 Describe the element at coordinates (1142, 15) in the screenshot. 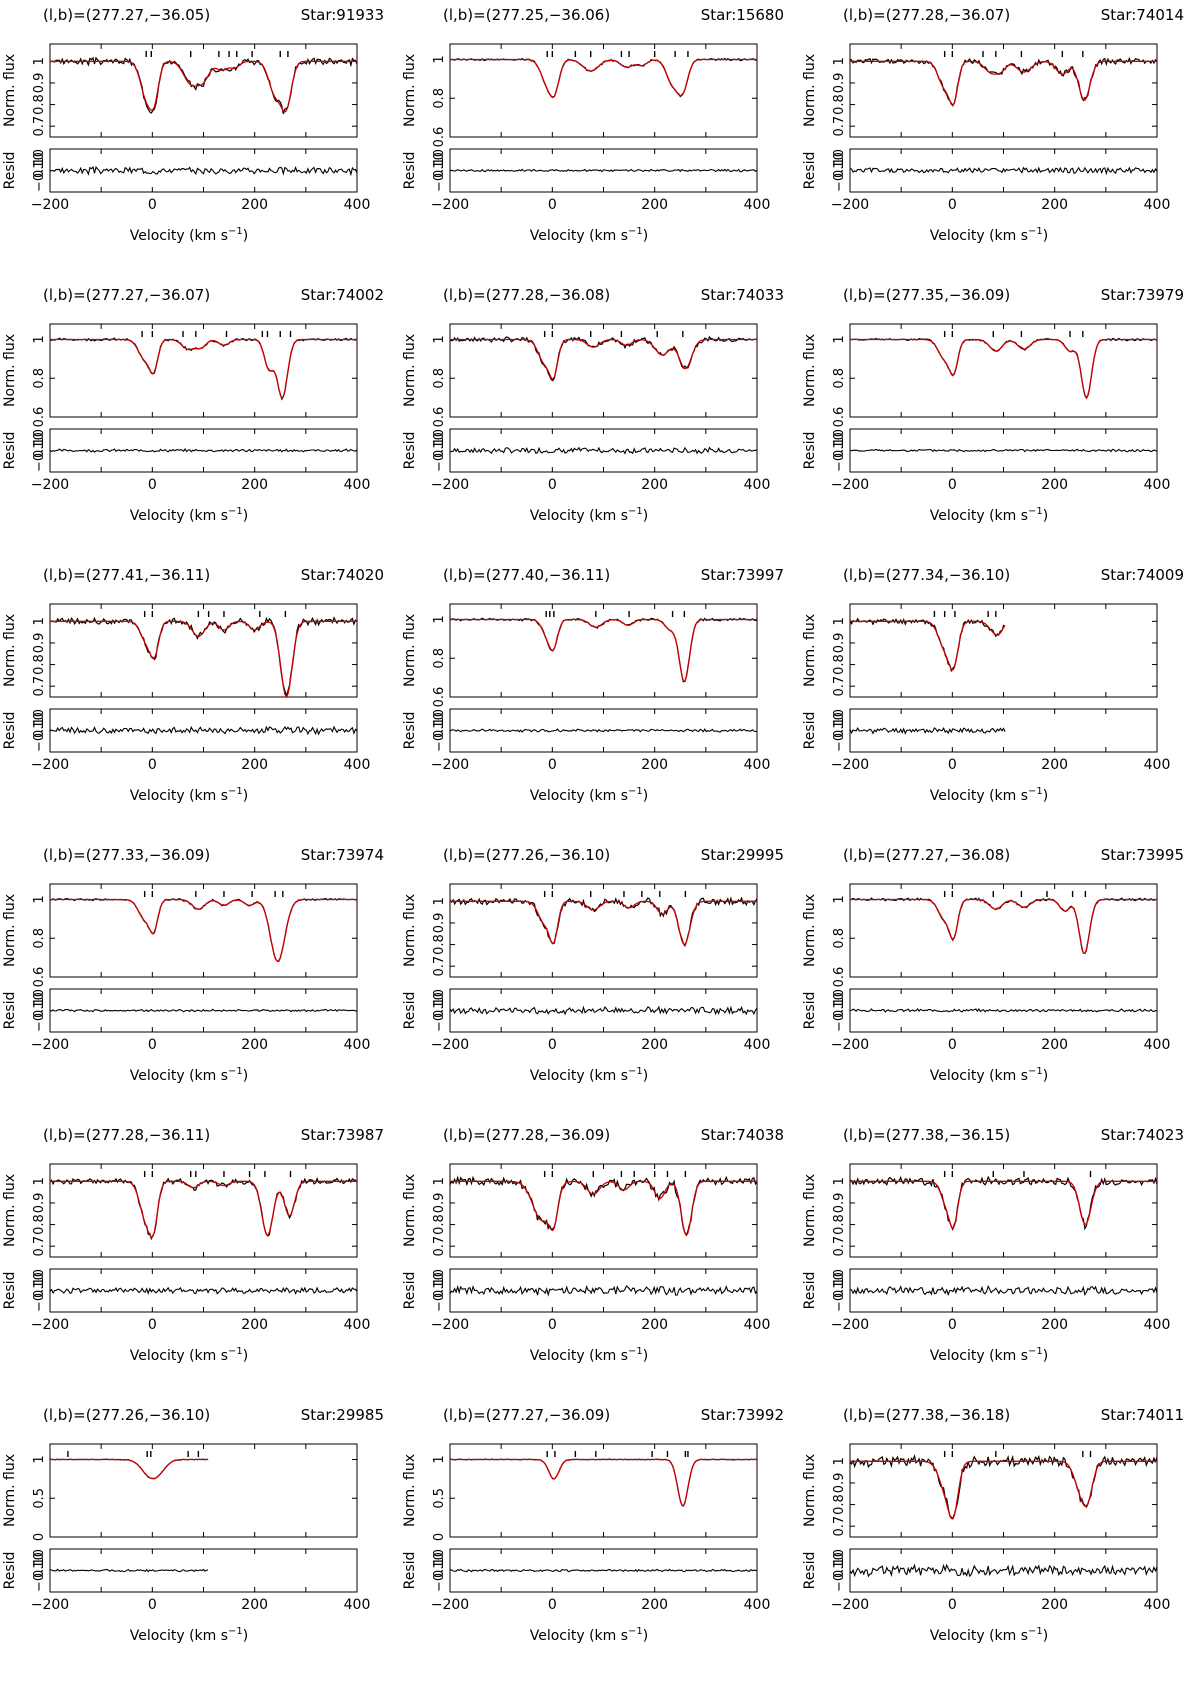

I see `star-label: Star:74014` at that location.